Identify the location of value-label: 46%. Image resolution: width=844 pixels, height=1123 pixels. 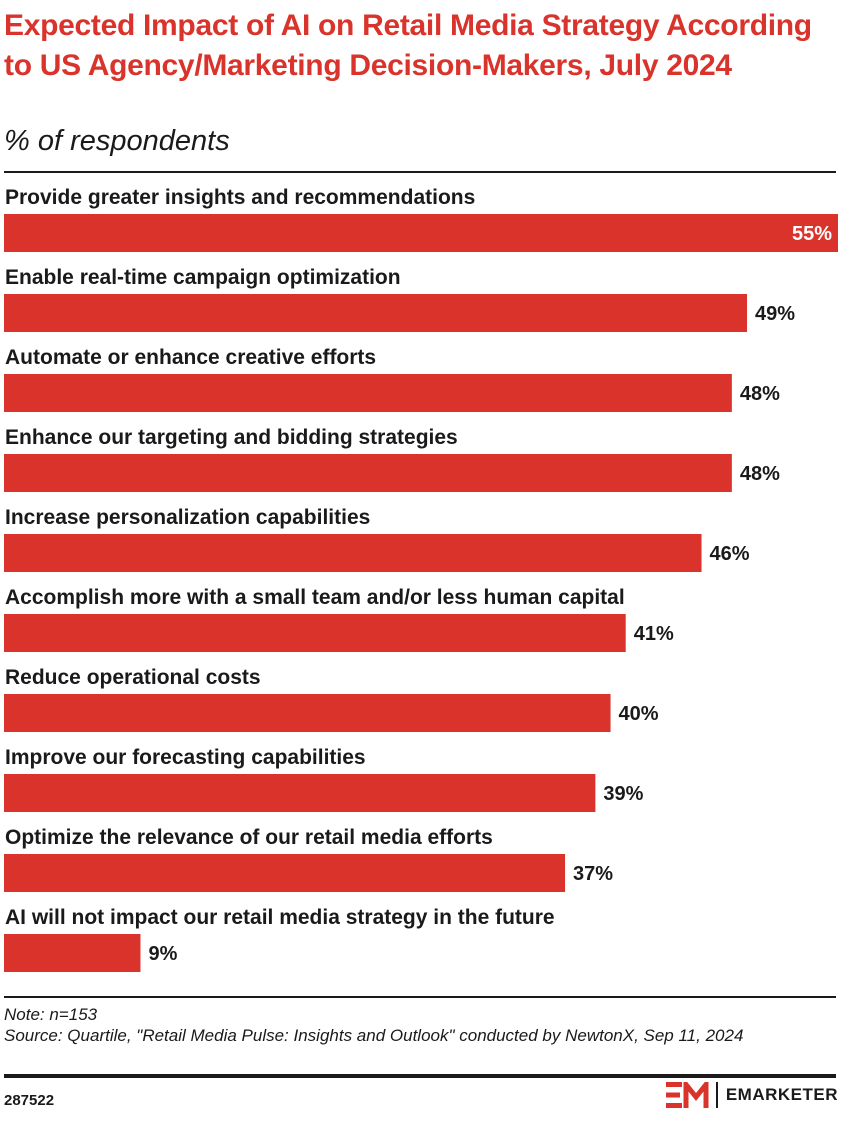
(730, 554).